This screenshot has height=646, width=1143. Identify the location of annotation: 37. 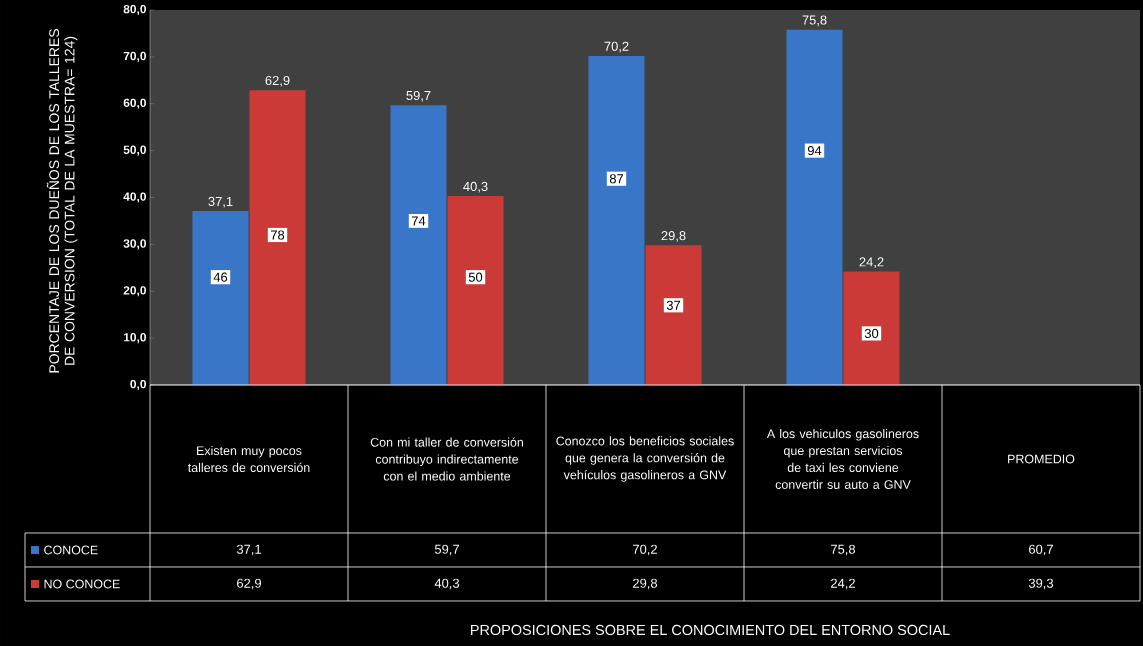
(673, 305).